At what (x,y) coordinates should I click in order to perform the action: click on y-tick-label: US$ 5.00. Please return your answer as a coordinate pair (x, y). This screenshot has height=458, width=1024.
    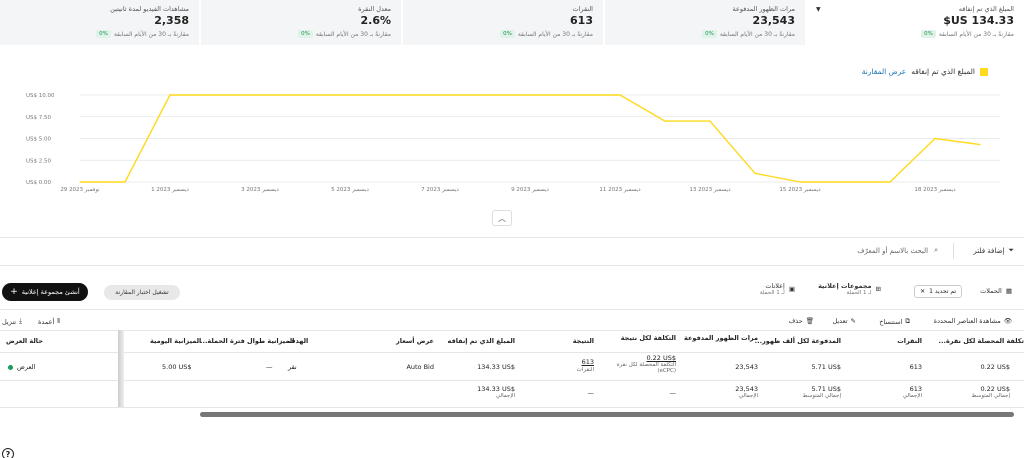
    Looking at the image, I should click on (39, 140).